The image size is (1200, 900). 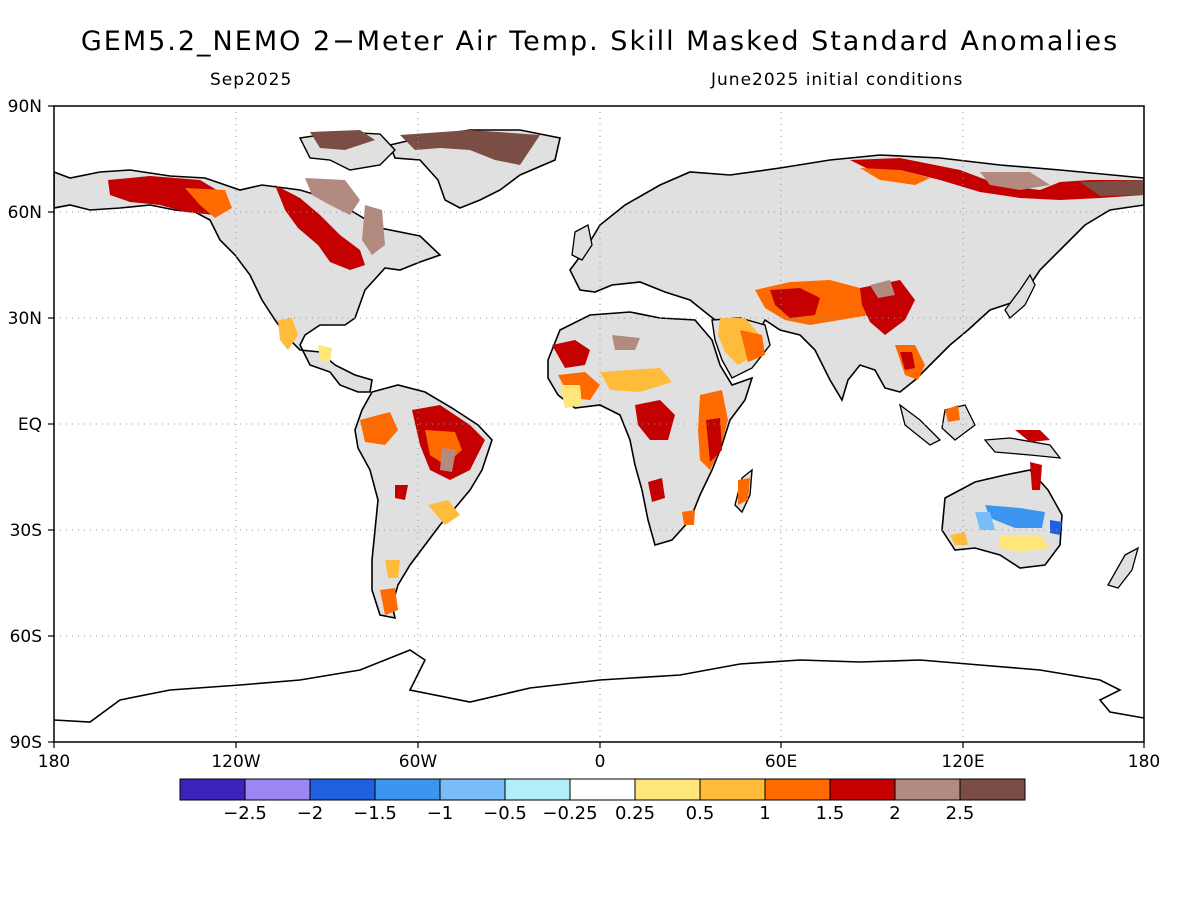 I want to click on colorbar-label: −2, so click(x=310, y=813).